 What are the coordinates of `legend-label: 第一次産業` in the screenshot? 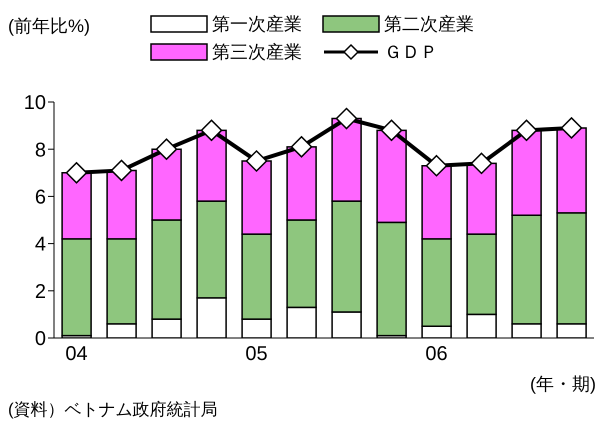 It's located at (257, 24).